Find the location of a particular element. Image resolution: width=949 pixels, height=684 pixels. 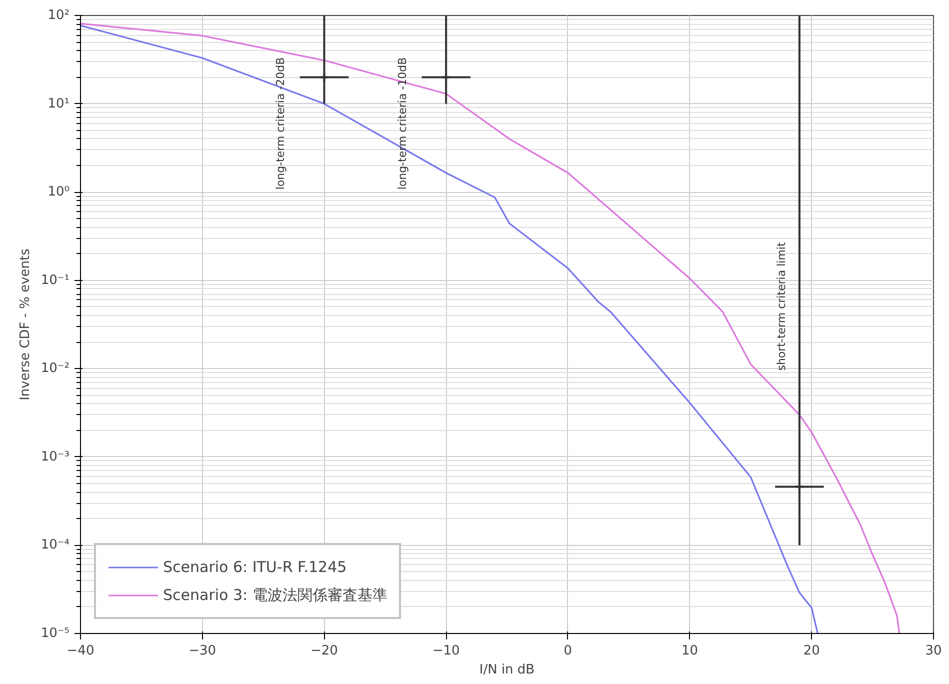

x-tick-label: −10 is located at coordinates (446, 651).